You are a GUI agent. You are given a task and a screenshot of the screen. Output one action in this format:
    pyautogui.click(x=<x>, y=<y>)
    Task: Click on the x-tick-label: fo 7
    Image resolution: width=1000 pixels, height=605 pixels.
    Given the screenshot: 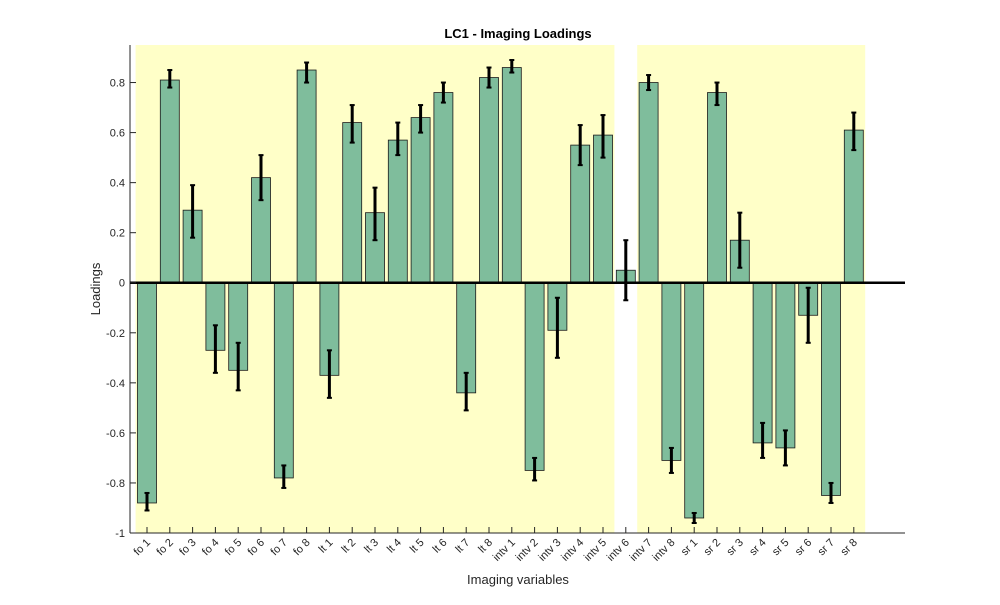 What is the action you would take?
    pyautogui.click(x=278, y=547)
    